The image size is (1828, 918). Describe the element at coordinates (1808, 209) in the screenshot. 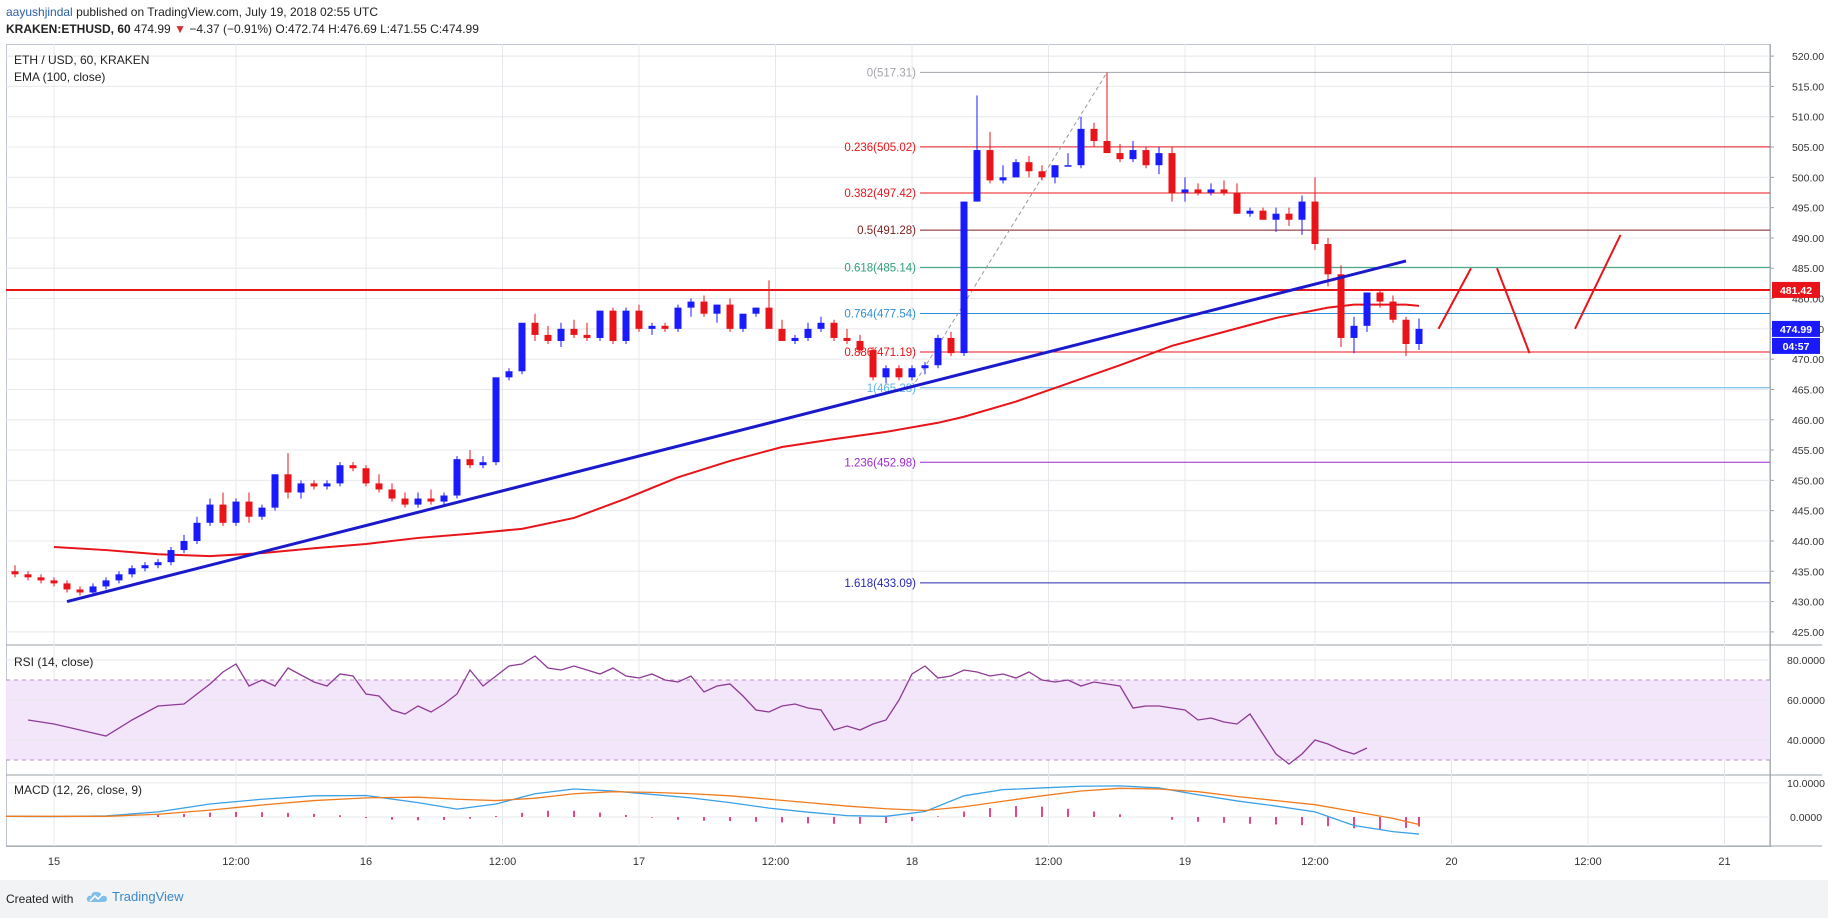

I see `price-tick-label: 495.00` at that location.